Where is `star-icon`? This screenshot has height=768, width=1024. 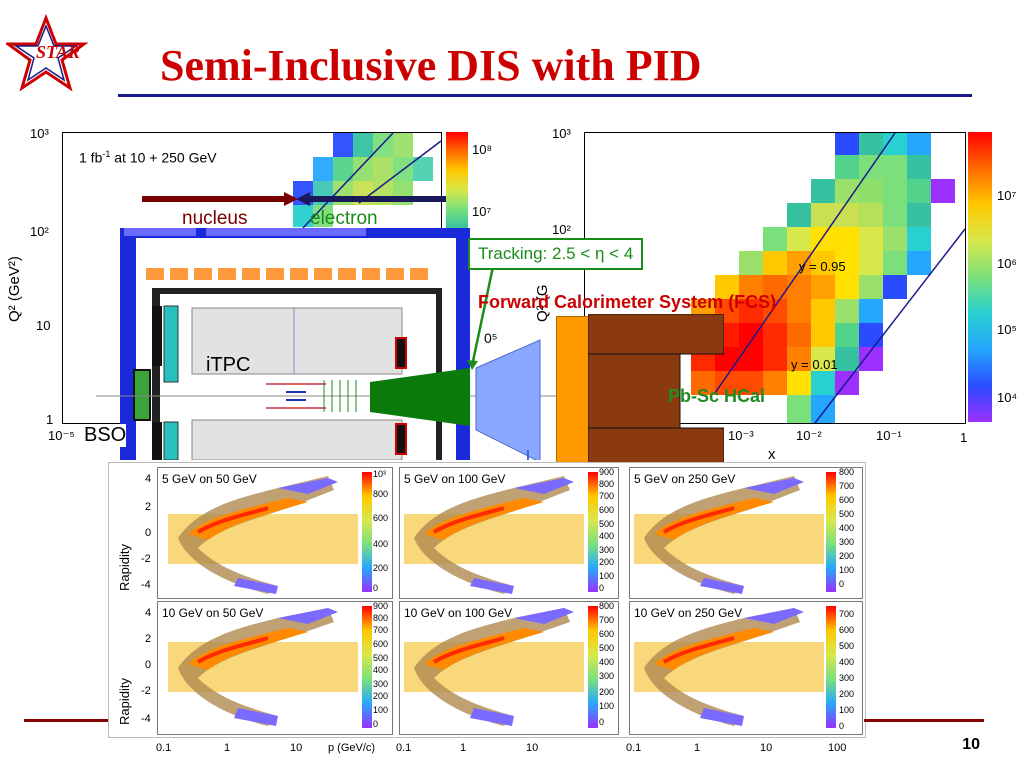
star-icon is located at coordinates (46, 52).